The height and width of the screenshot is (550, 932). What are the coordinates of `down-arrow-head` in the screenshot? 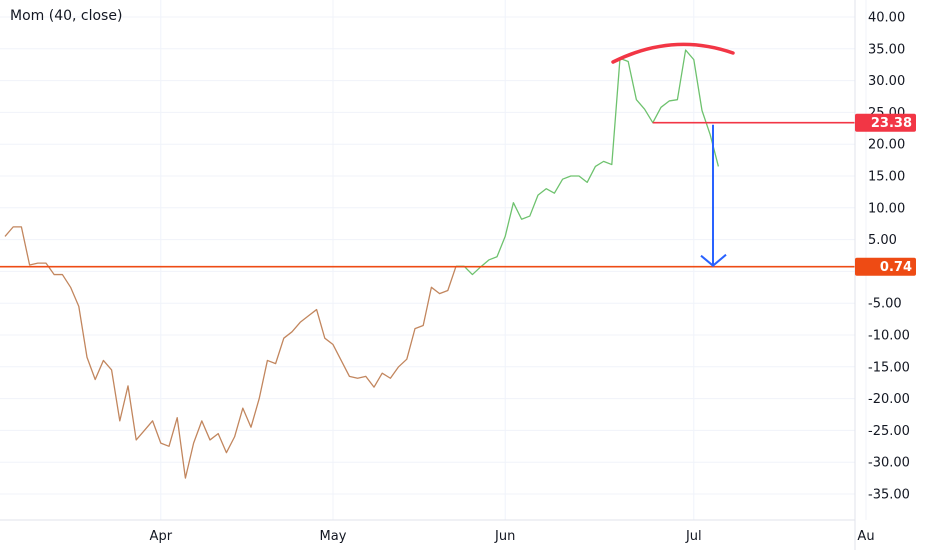 It's located at (713, 260).